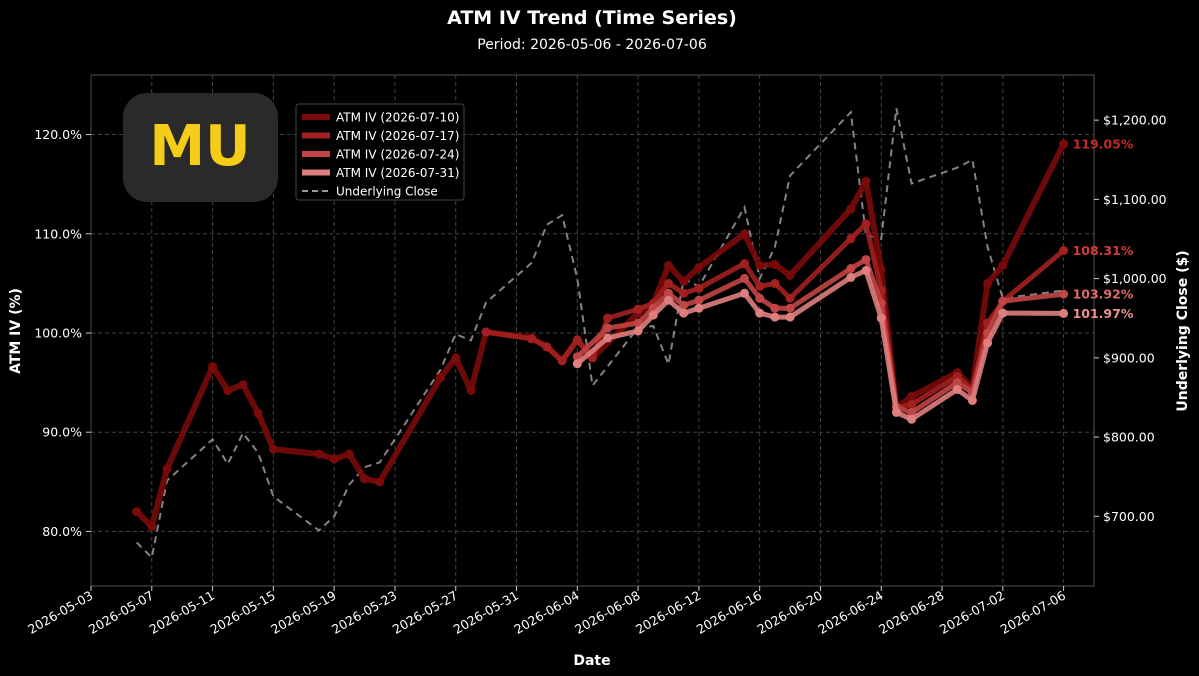  I want to click on y2-tick-label: $1,200.00, so click(1135, 120).